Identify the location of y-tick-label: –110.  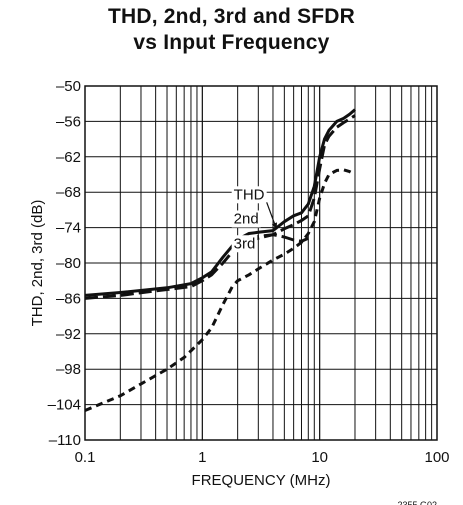
(65, 440).